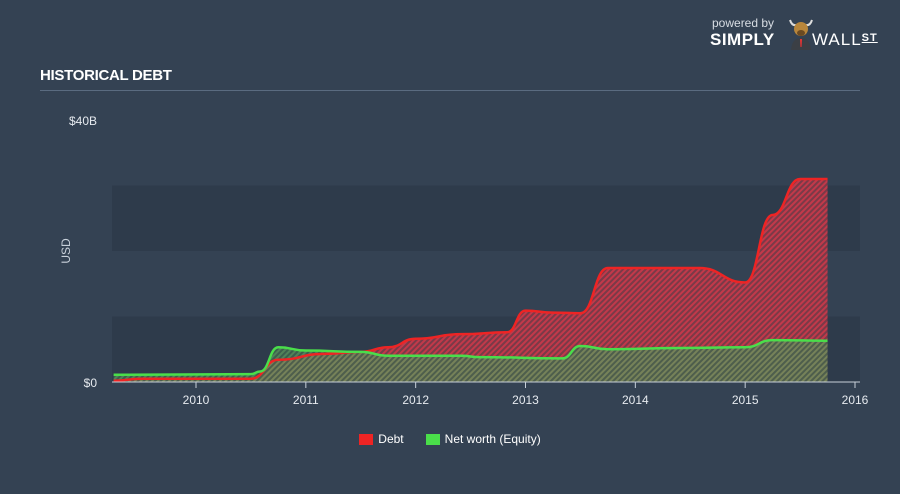 The height and width of the screenshot is (494, 900). Describe the element at coordinates (66, 251) in the screenshot. I see `y-axis-label: USD` at that location.